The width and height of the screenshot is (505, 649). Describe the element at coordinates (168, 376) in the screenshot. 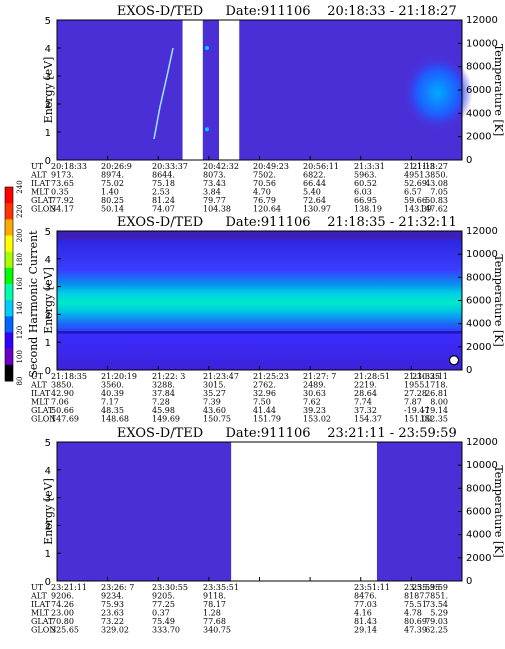

I see `table-cell: 21:22: 3` at that location.